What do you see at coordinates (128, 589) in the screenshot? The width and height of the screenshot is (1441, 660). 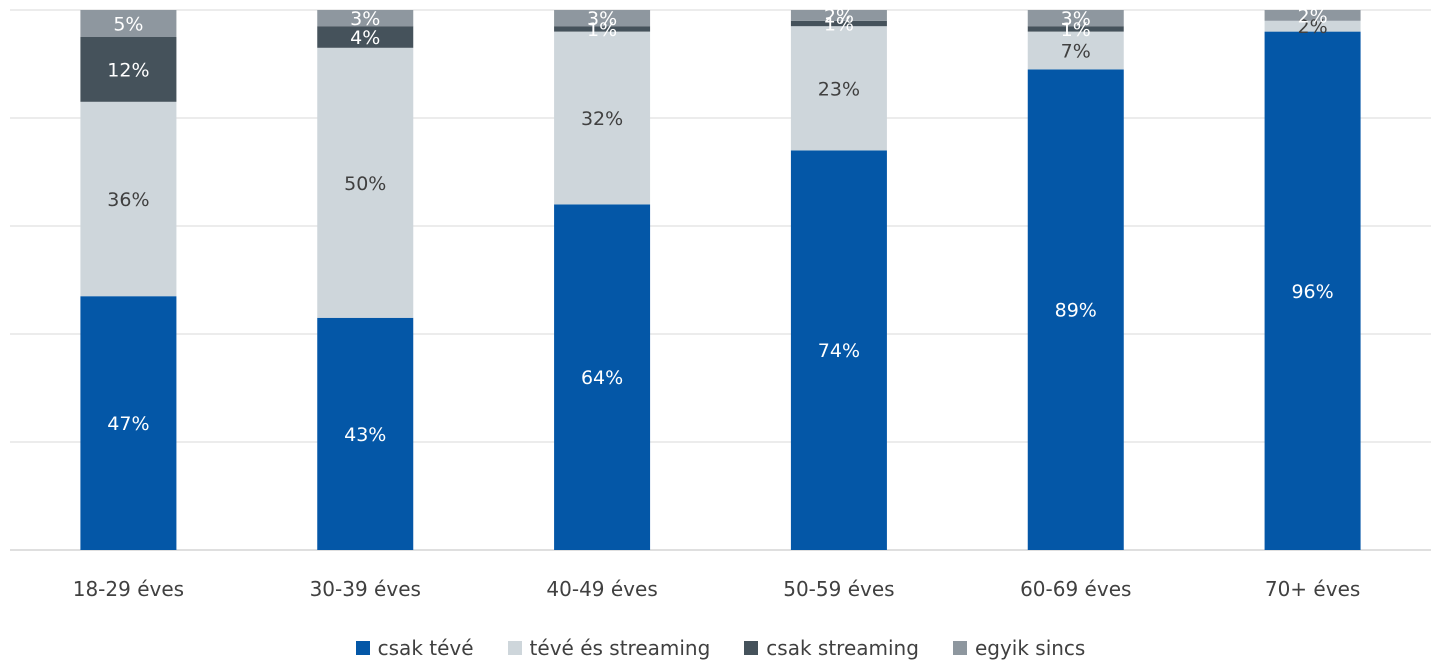 I see `x-tick-label: 18-29 éves` at bounding box center [128, 589].